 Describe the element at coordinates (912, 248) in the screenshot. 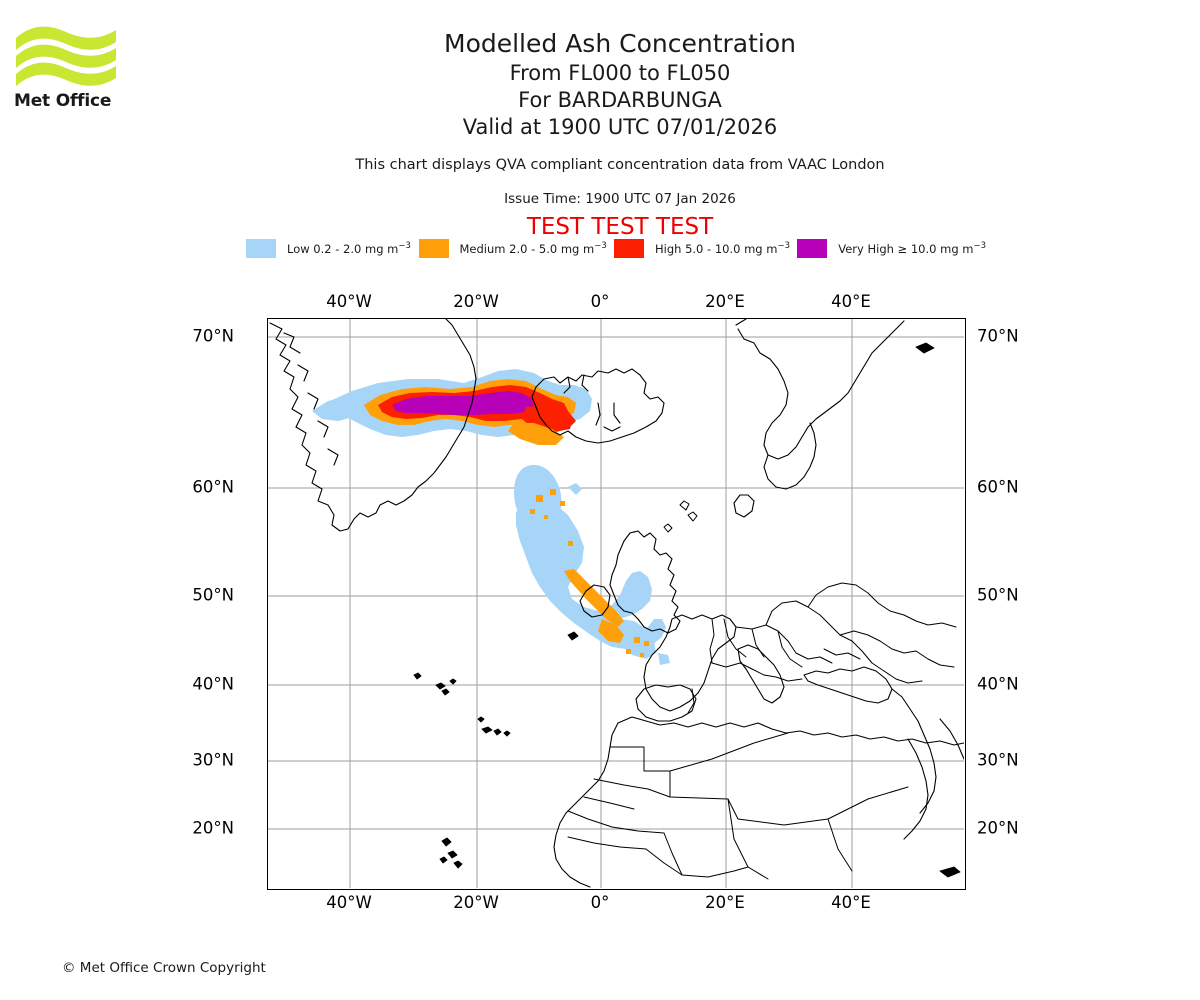

I see `legend-label-very-high: Very High ≥ 10.0 mg m−3` at that location.